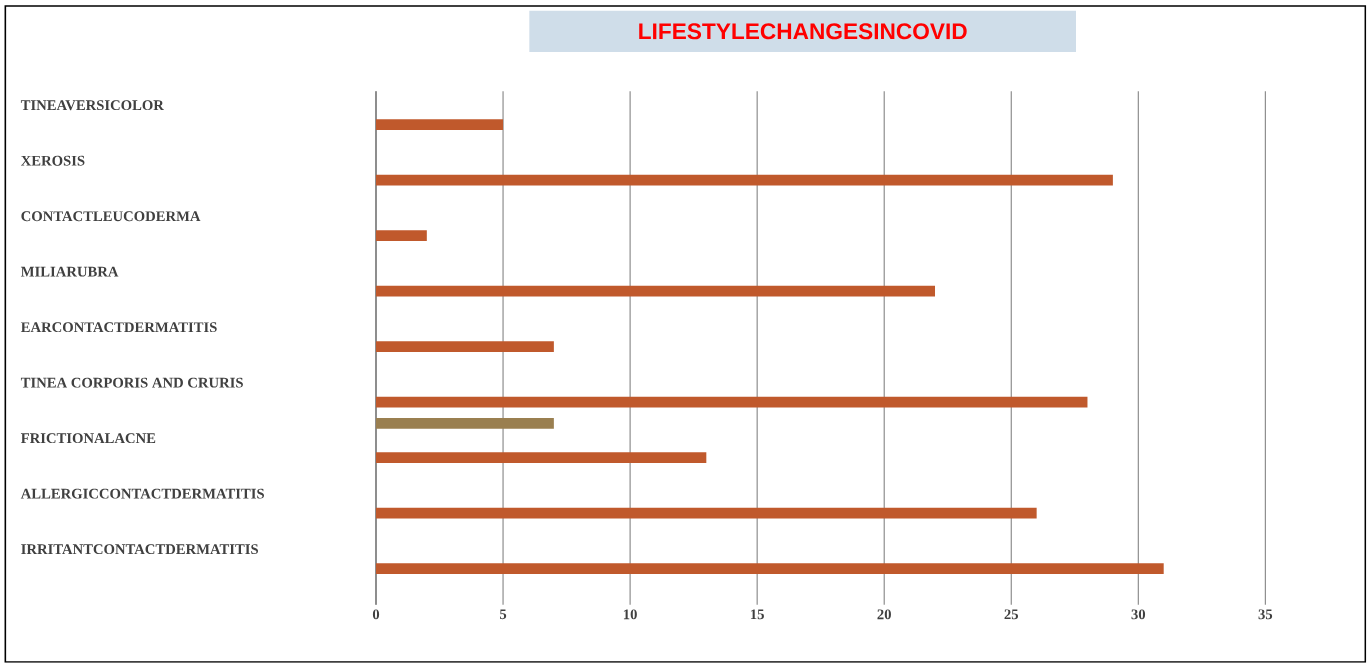  I want to click on y-tick-label: XEROSIS, so click(52, 160).